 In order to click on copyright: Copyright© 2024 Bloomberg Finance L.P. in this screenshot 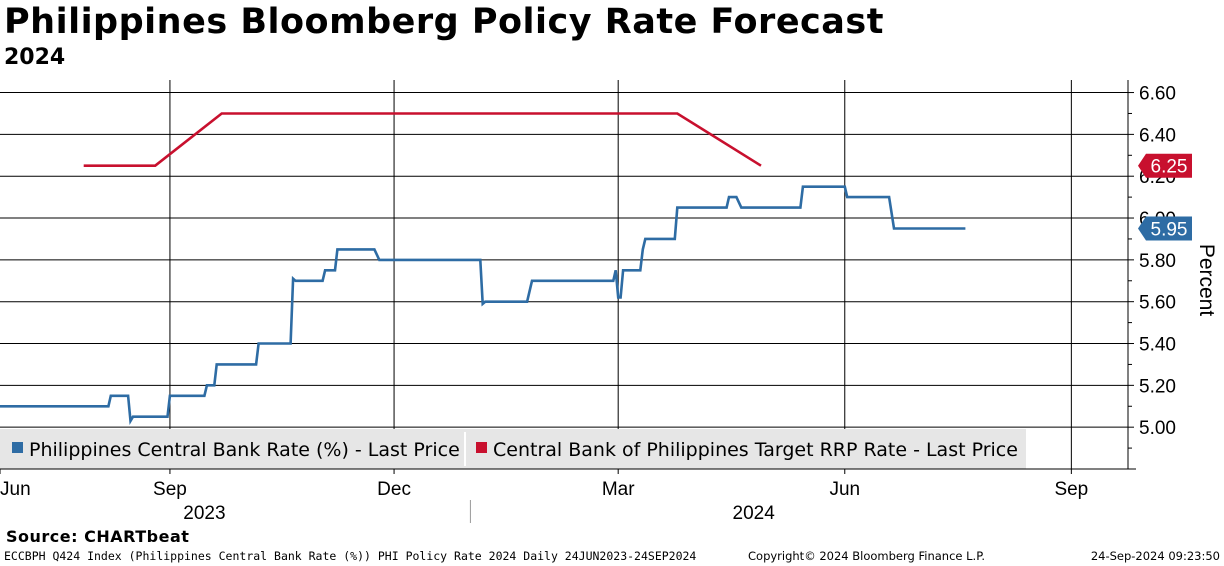, I will do `click(866, 556)`.